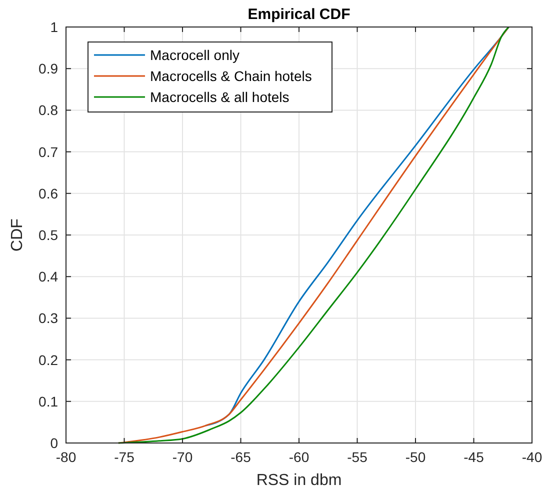 This screenshot has height=502, width=545. What do you see at coordinates (48, 276) in the screenshot?
I see `y-tick-label: 0.4` at bounding box center [48, 276].